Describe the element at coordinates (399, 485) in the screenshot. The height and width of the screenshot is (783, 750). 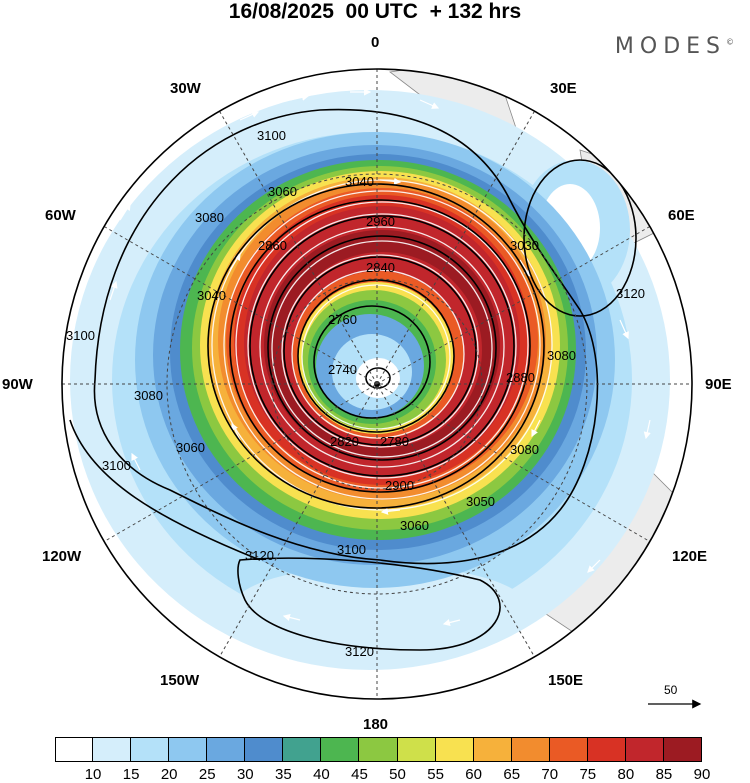
I see `contour-label: 2900` at that location.